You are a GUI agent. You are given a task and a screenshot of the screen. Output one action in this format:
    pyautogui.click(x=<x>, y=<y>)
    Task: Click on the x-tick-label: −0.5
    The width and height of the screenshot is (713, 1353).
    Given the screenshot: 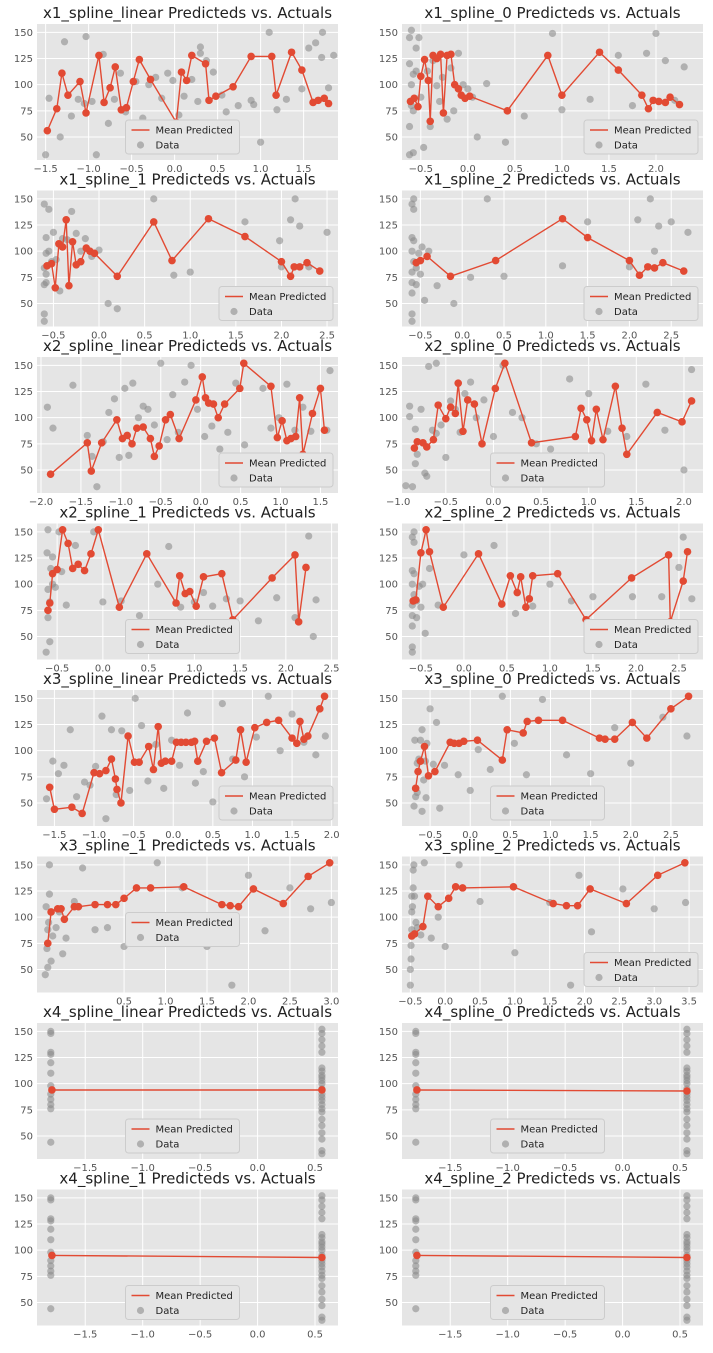 What is the action you would take?
    pyautogui.click(x=446, y=502)
    